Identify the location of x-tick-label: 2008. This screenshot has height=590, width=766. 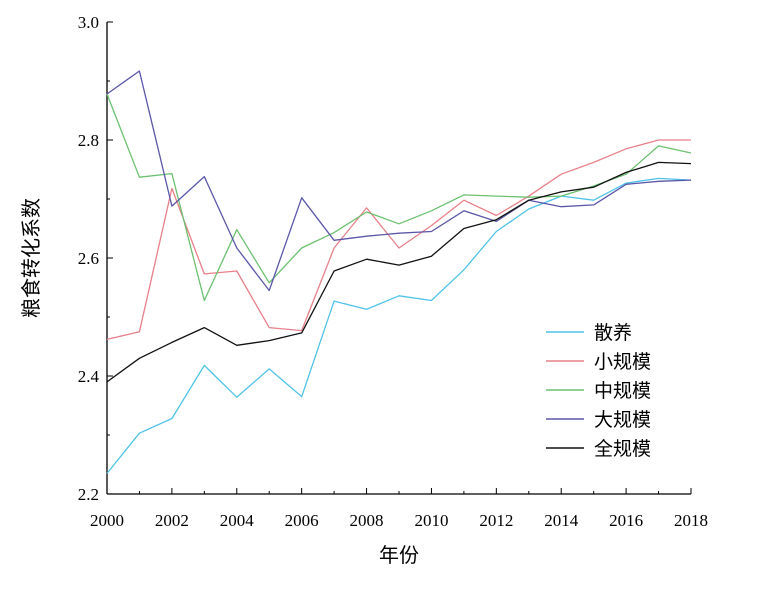
(367, 520).